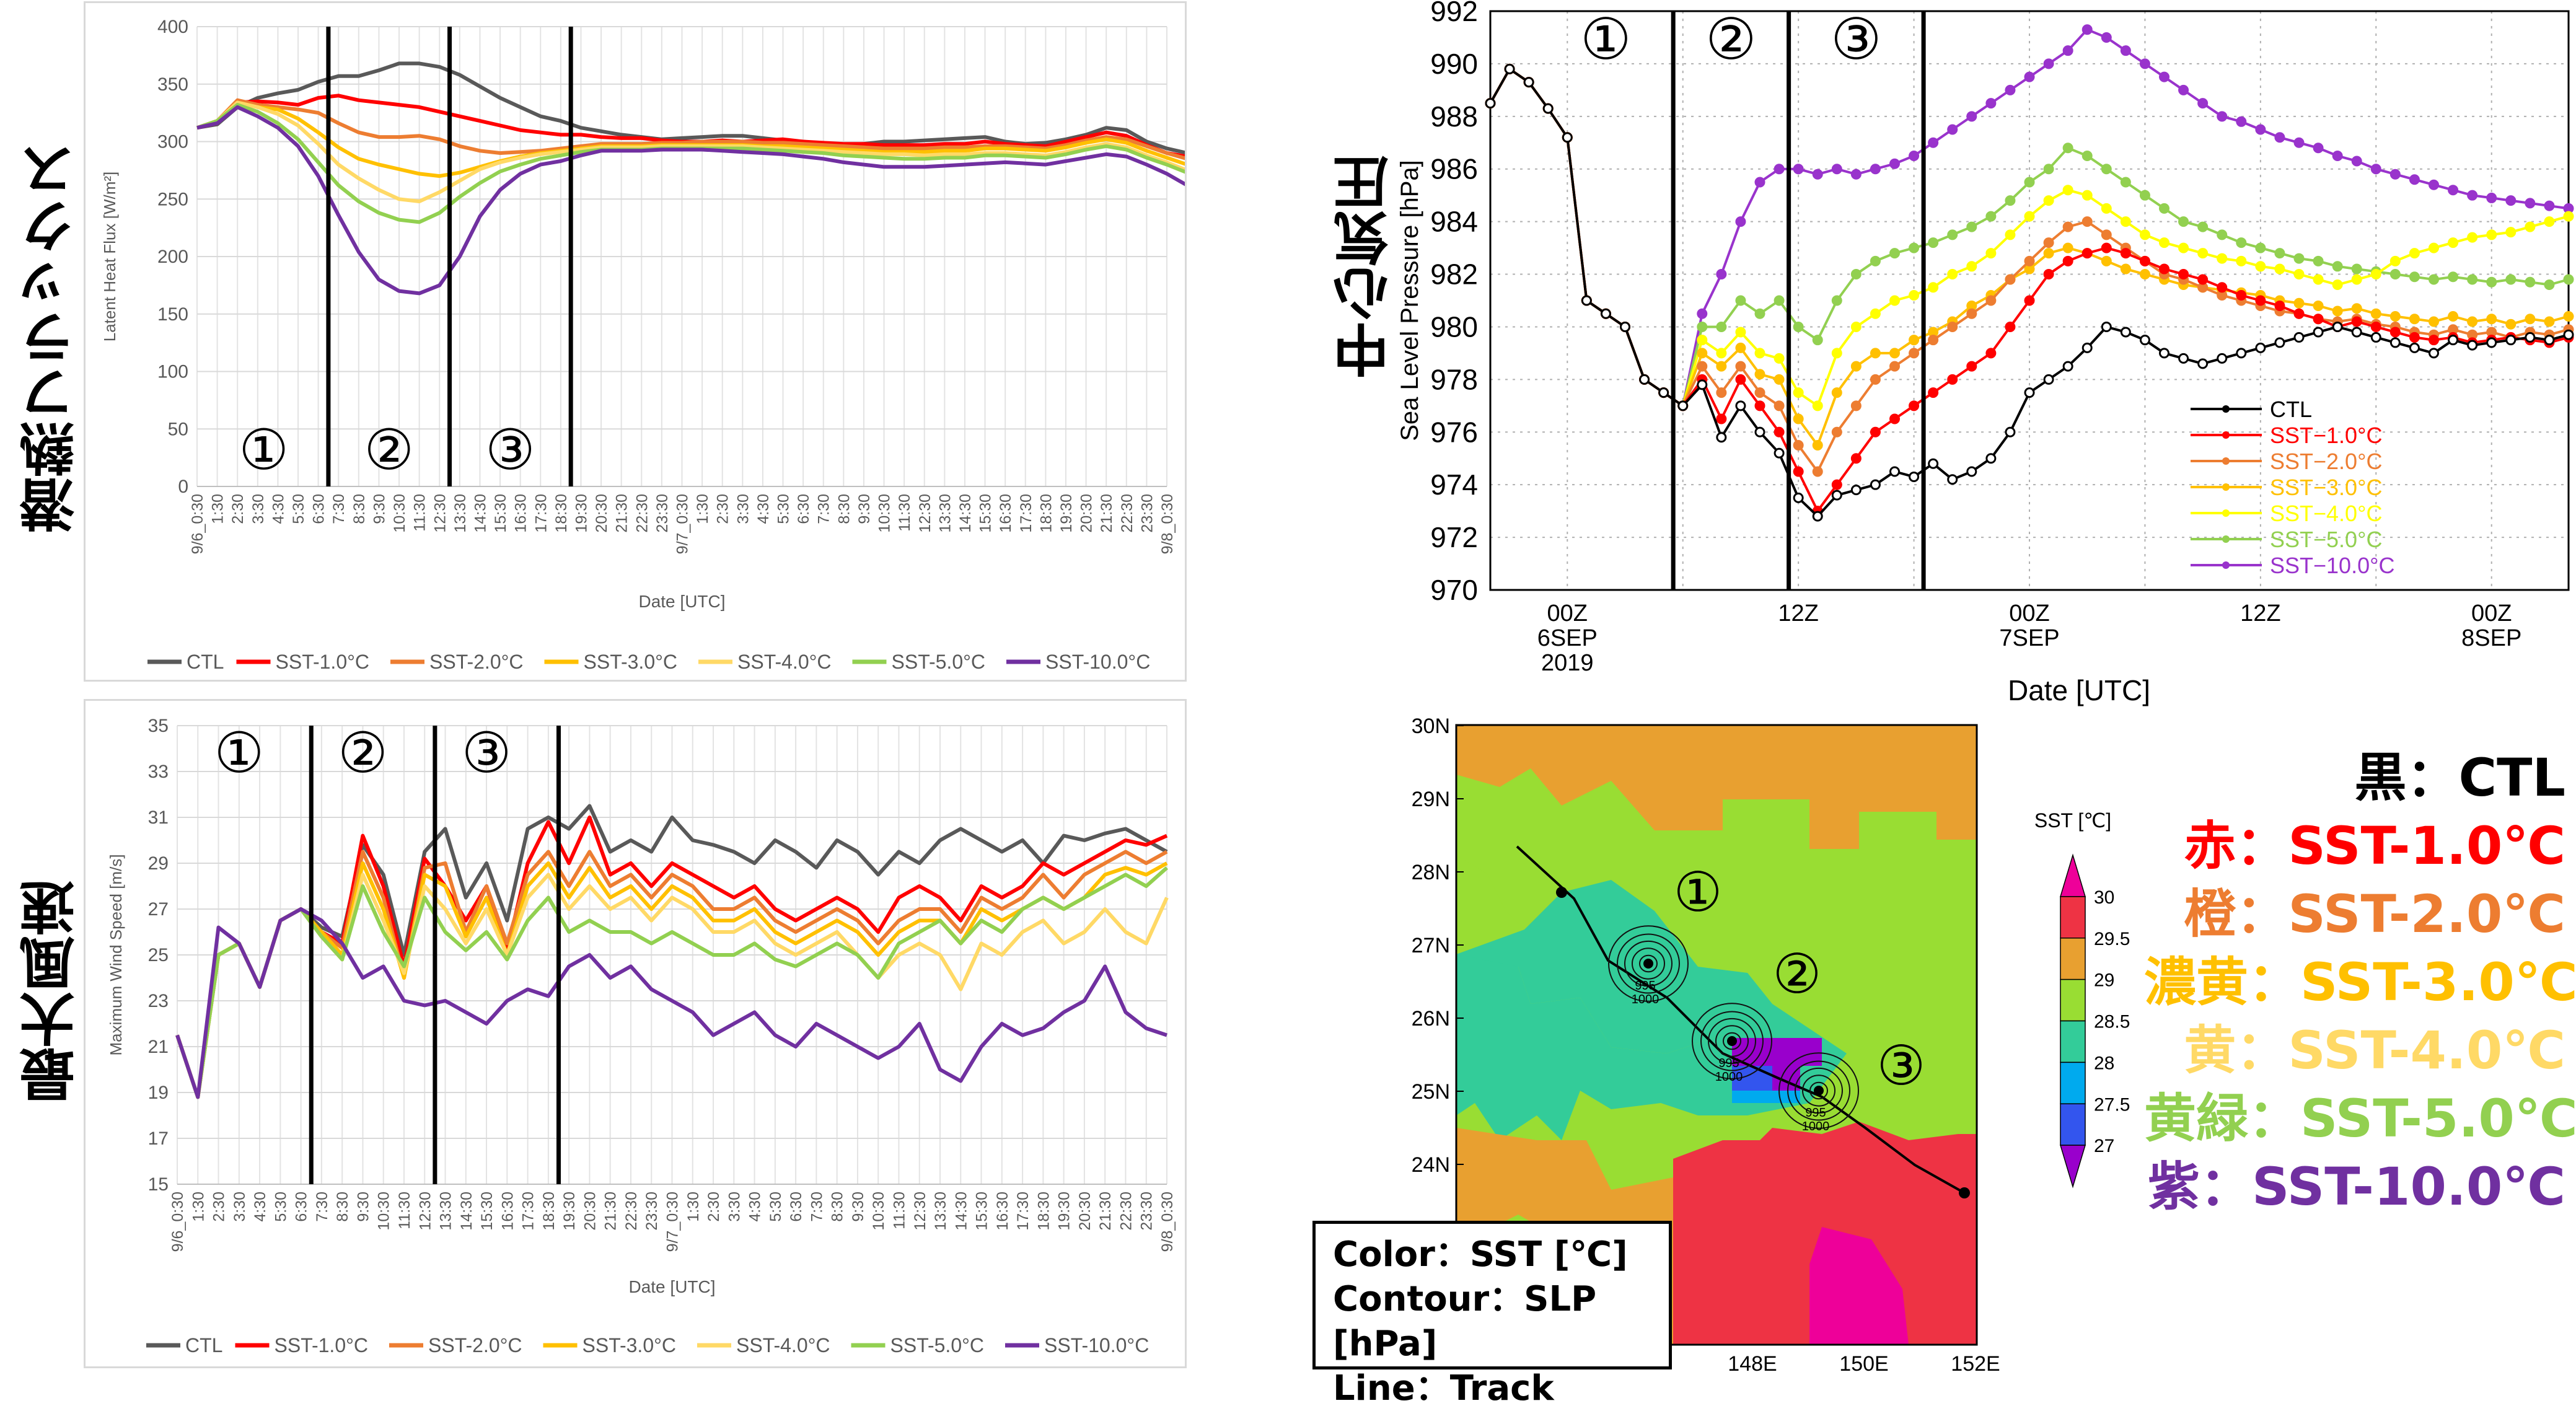 This screenshot has height=1411, width=2576. What do you see at coordinates (487, 1211) in the screenshot?
I see `x-tick-label: 15:30` at bounding box center [487, 1211].